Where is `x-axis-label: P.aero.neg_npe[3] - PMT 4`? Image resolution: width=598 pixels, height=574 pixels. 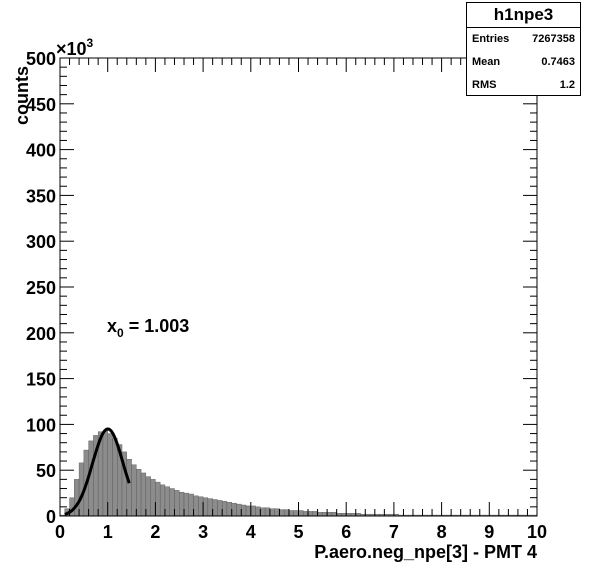 x-axis-label: P.aero.neg_npe[3] - PMT 4 is located at coordinates (425, 552).